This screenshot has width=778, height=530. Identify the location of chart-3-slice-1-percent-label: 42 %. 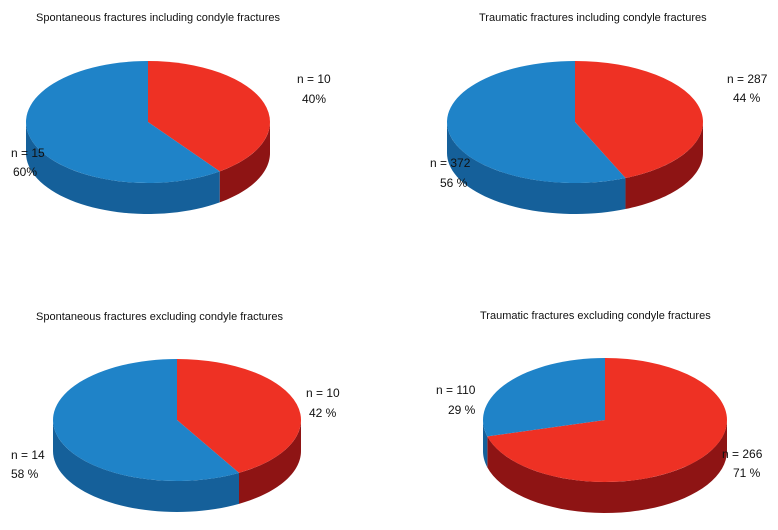
(323, 413).